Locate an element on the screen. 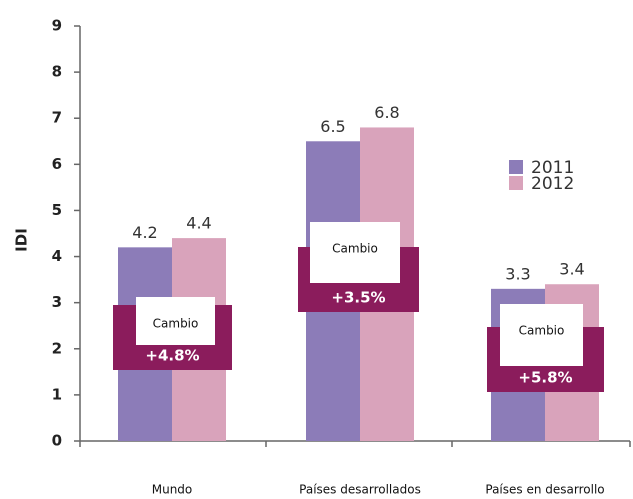  y-tick-label: 1 is located at coordinates (57, 394).